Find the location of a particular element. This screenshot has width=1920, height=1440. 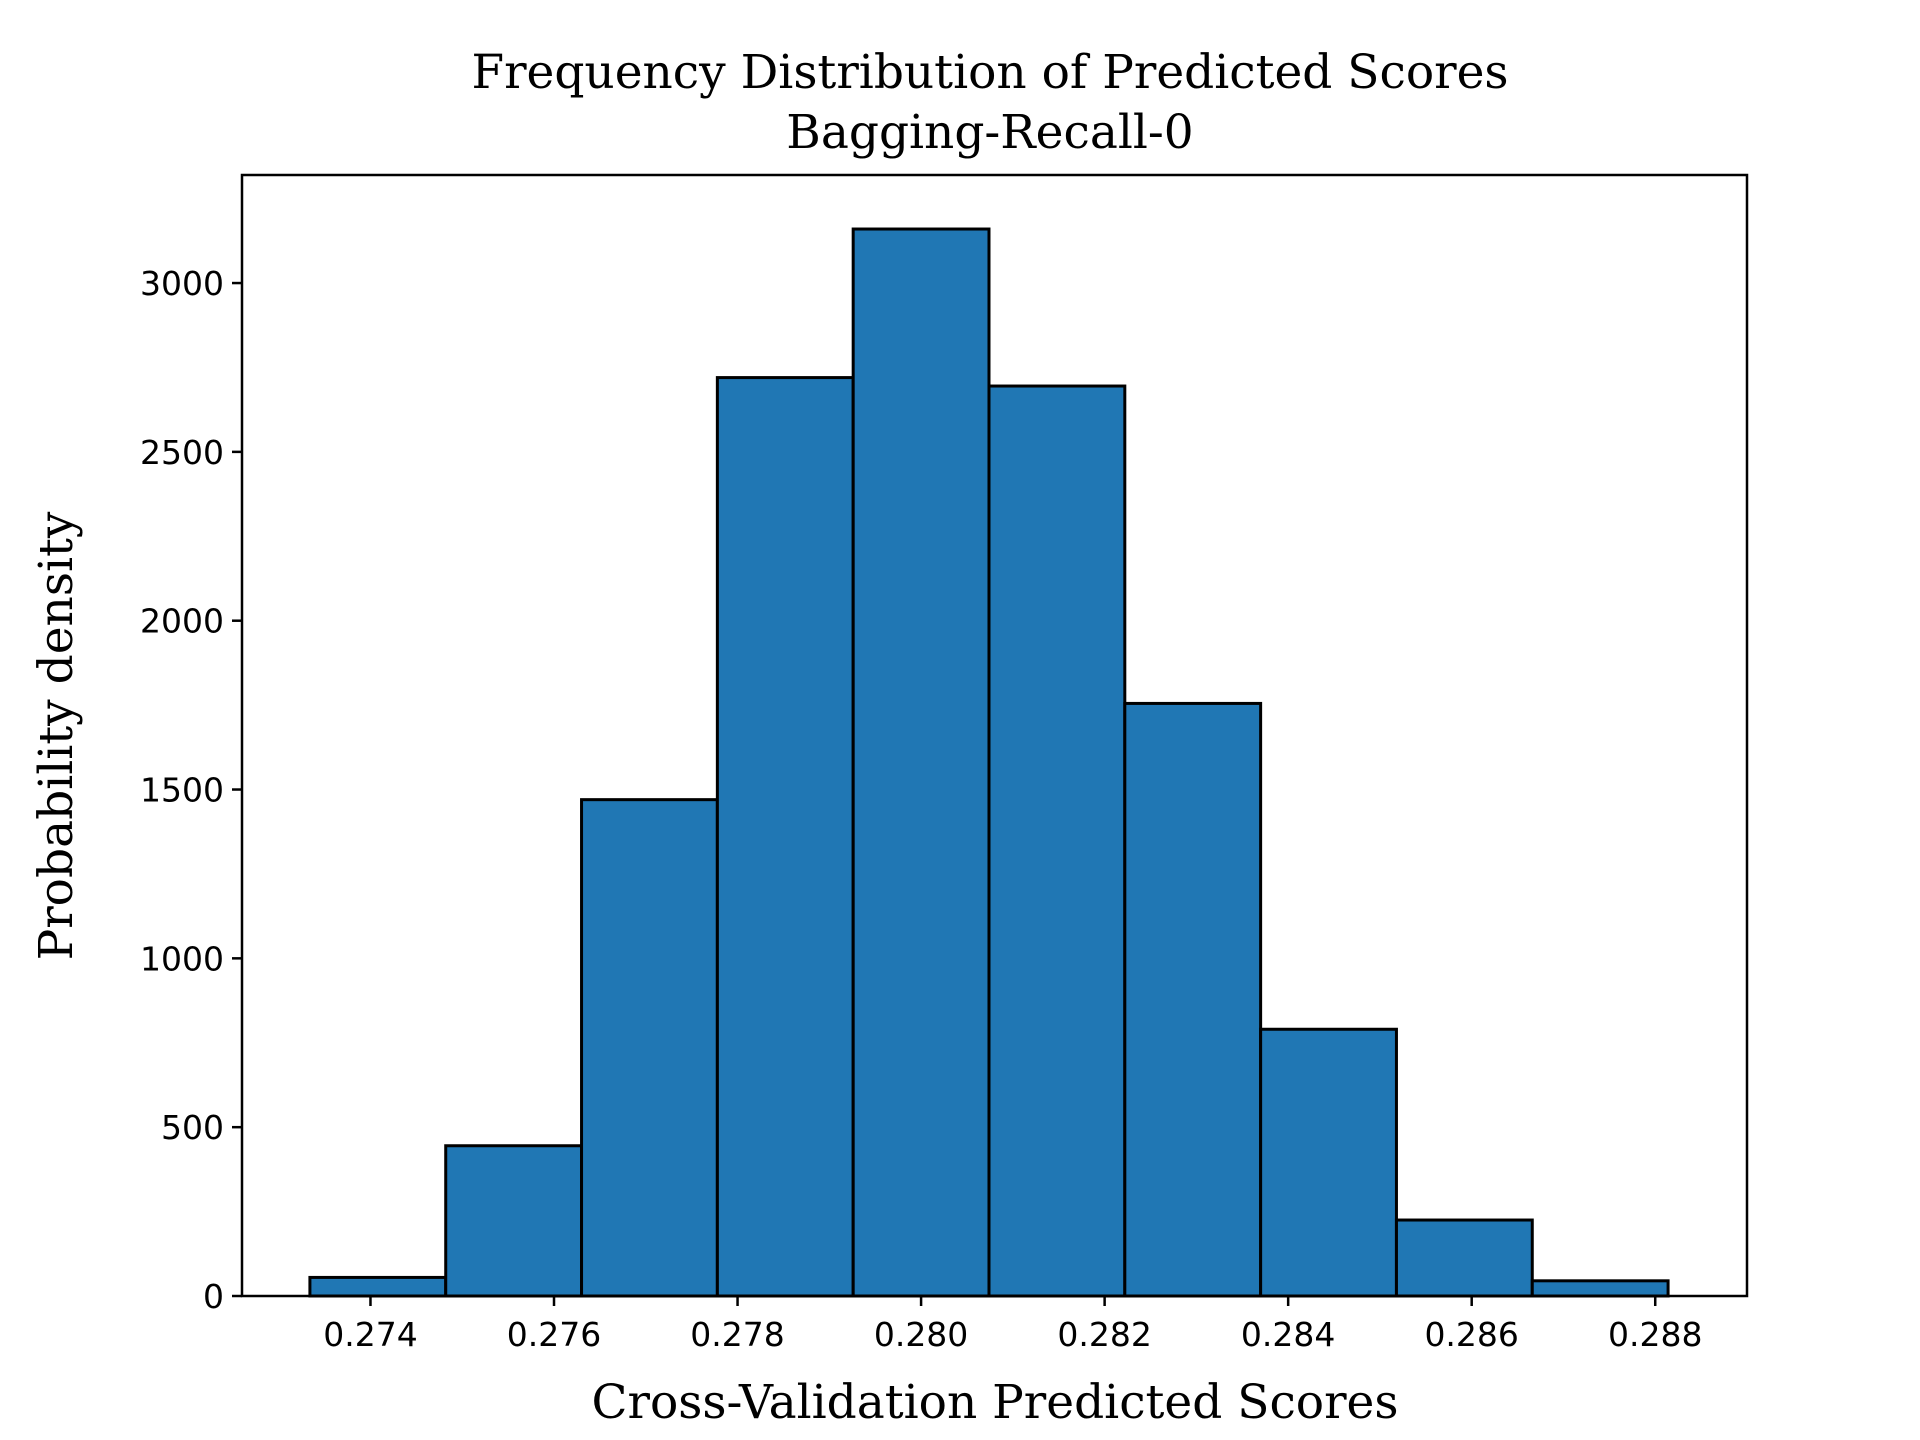

y-tick-label: 3000 is located at coordinates (182, 283).